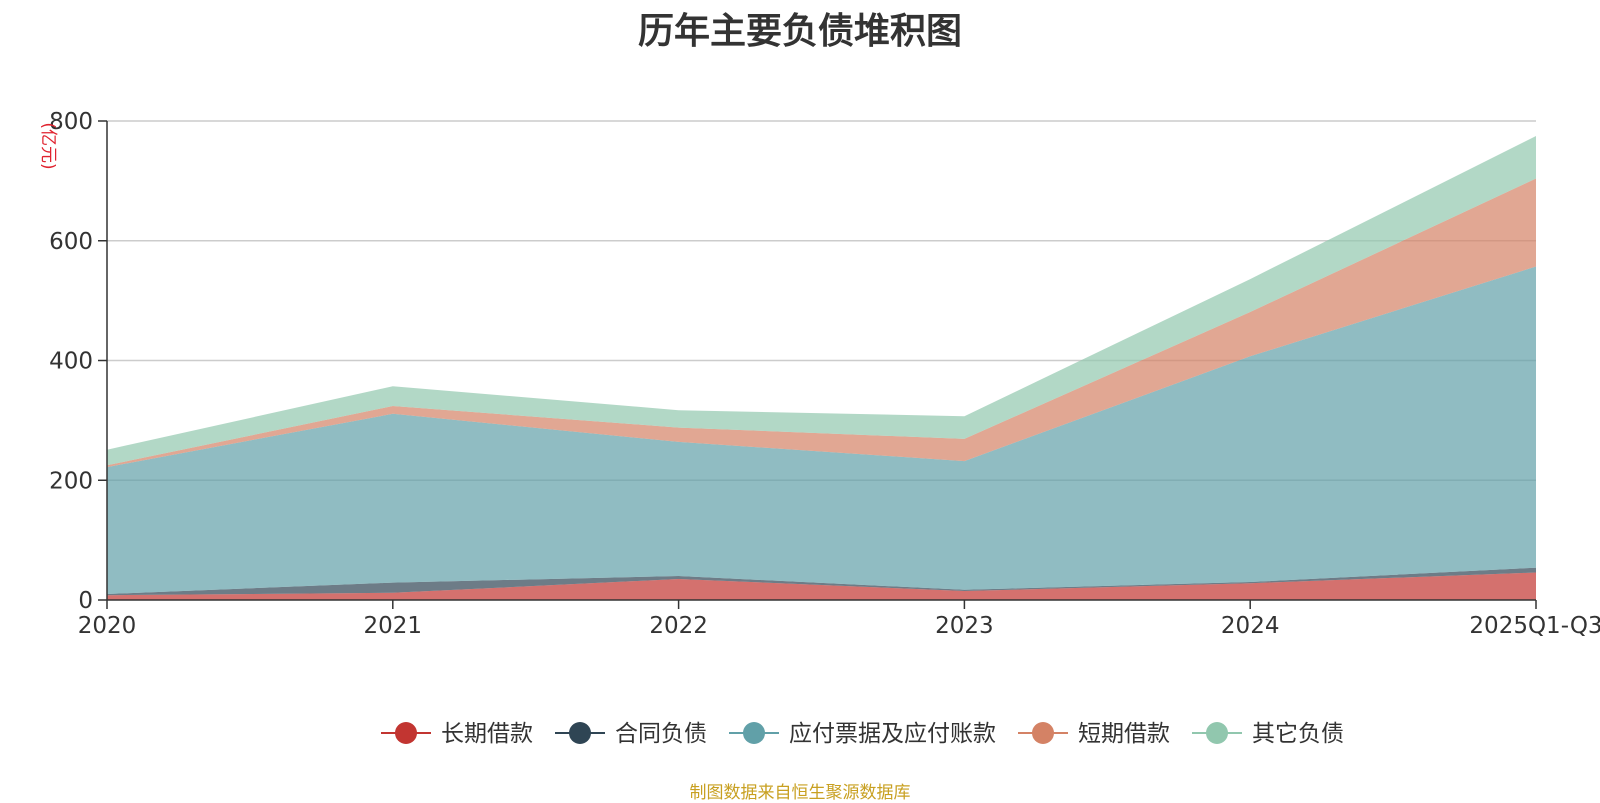  Describe the element at coordinates (48, 145) in the screenshot. I see `y-unit-label: (亿元)` at that location.